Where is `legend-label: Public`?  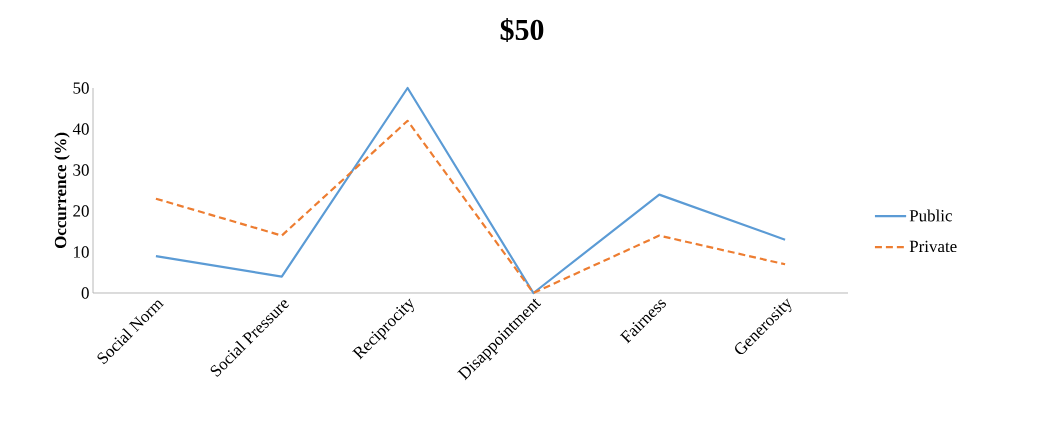
legend-label: Public is located at coordinates (930, 215).